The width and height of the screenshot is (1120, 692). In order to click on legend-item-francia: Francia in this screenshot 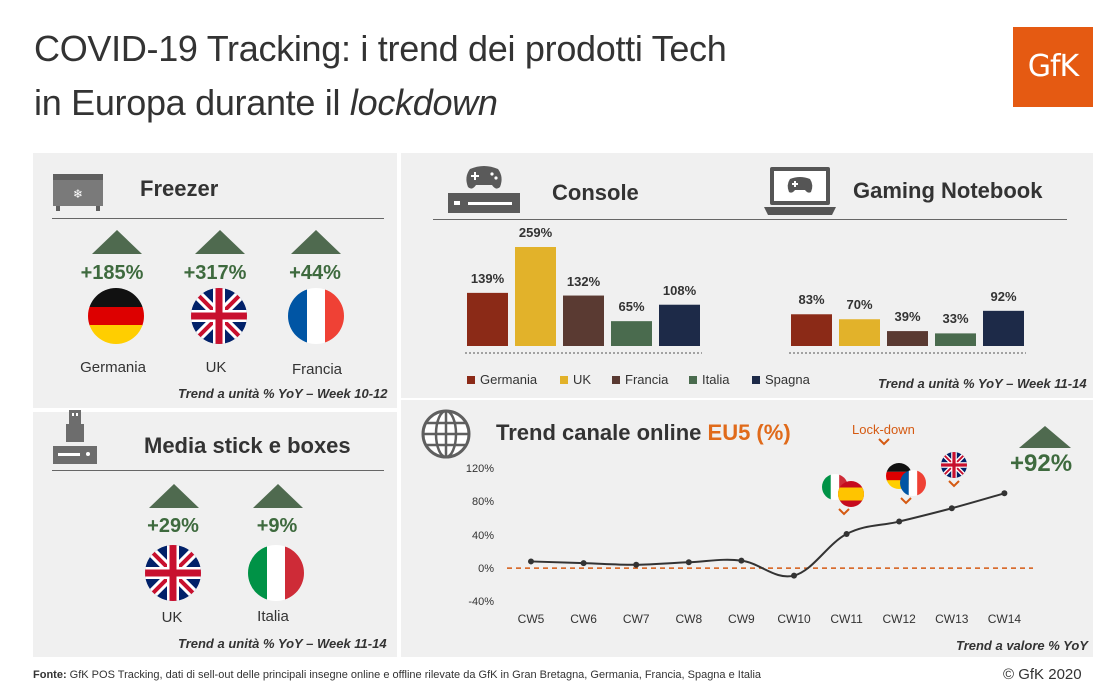, I will do `click(640, 379)`.